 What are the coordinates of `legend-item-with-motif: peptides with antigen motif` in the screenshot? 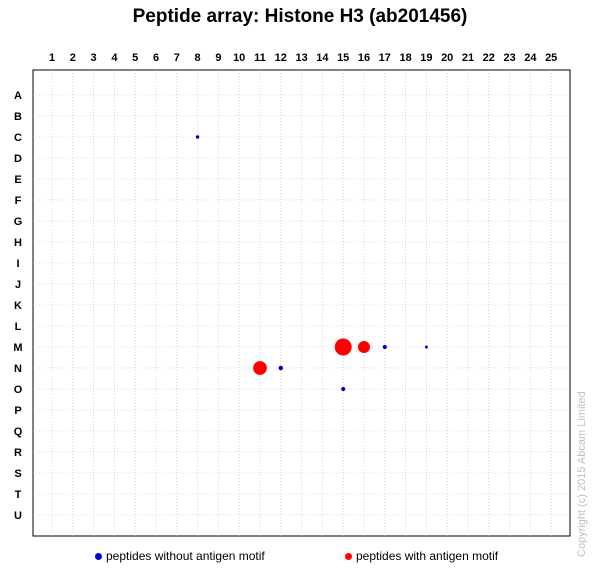 It's located at (421, 556).